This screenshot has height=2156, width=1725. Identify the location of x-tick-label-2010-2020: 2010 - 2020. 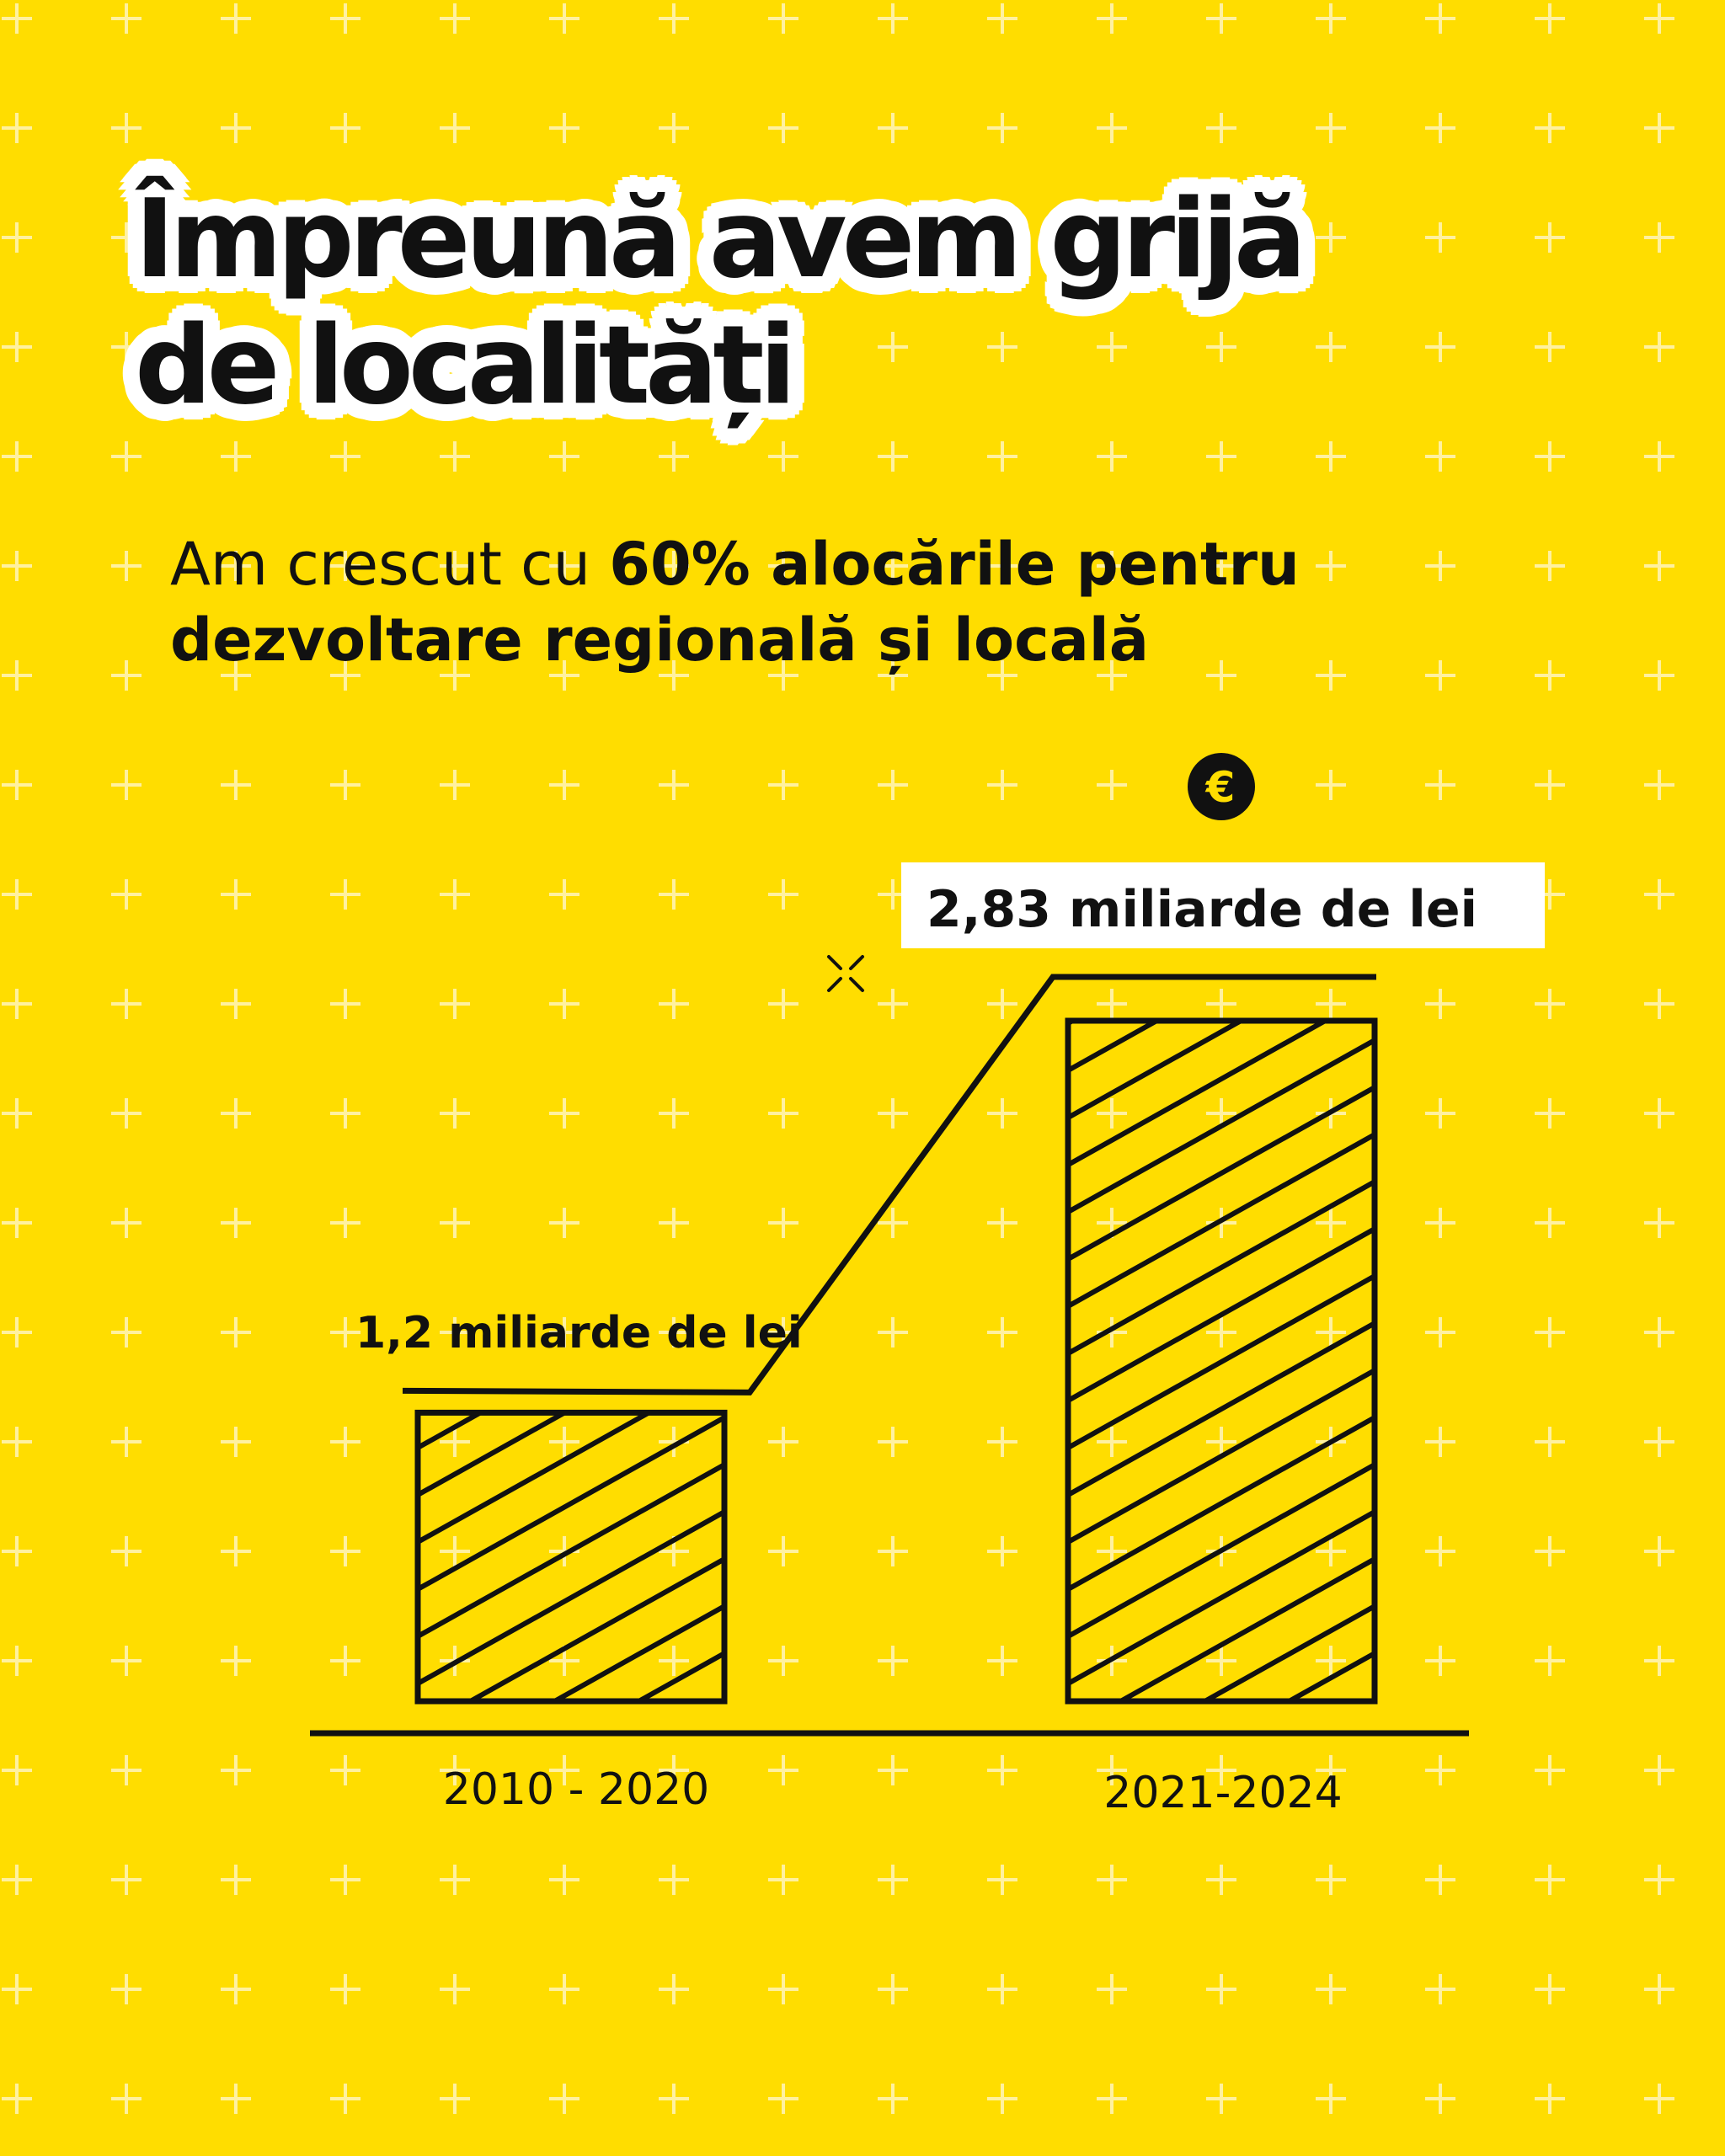
(576, 1790).